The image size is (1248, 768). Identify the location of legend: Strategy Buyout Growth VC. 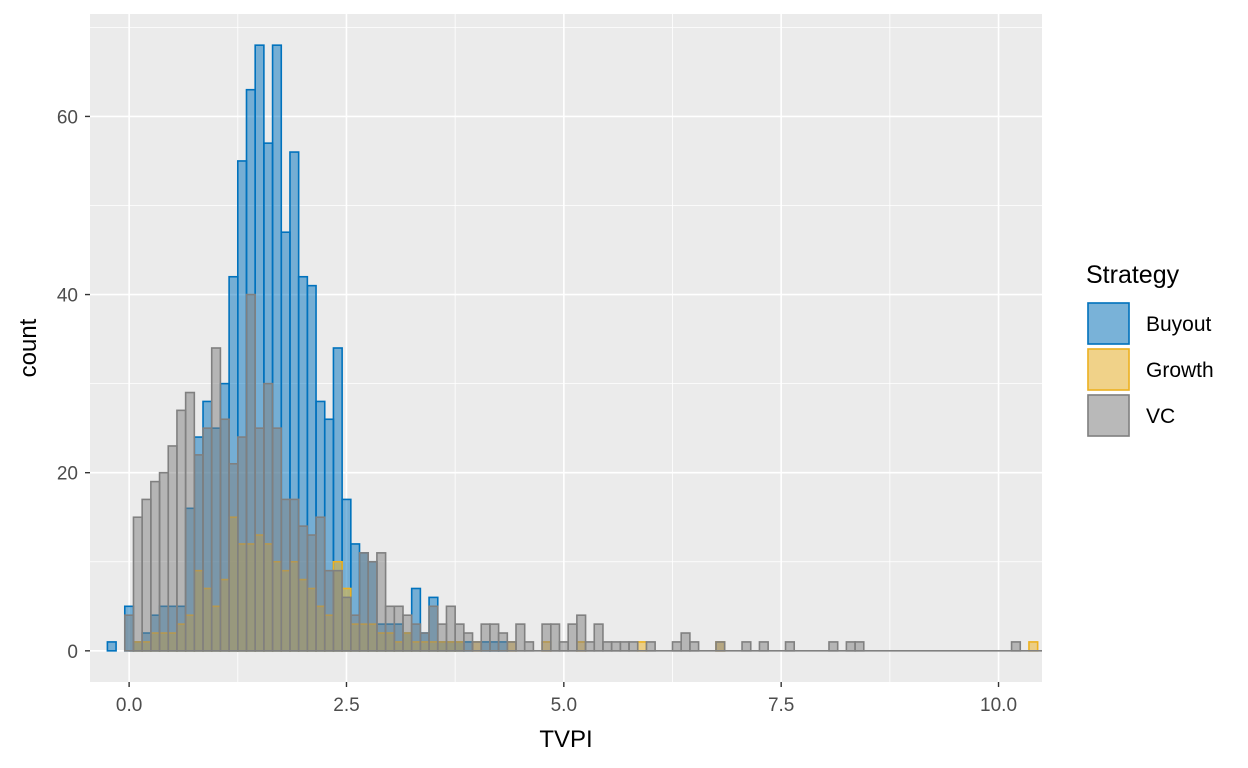
(1150, 349).